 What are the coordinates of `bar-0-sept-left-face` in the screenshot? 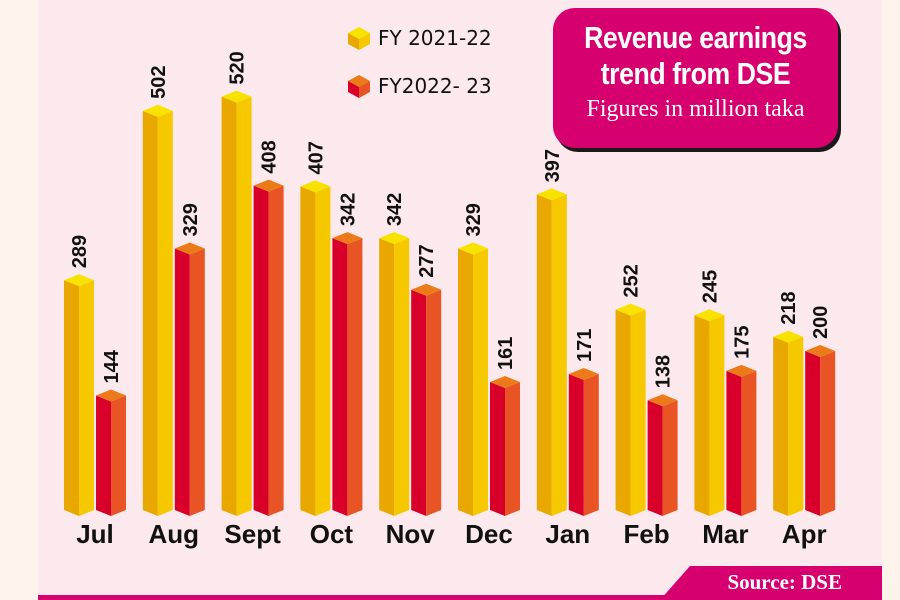 It's located at (229, 306).